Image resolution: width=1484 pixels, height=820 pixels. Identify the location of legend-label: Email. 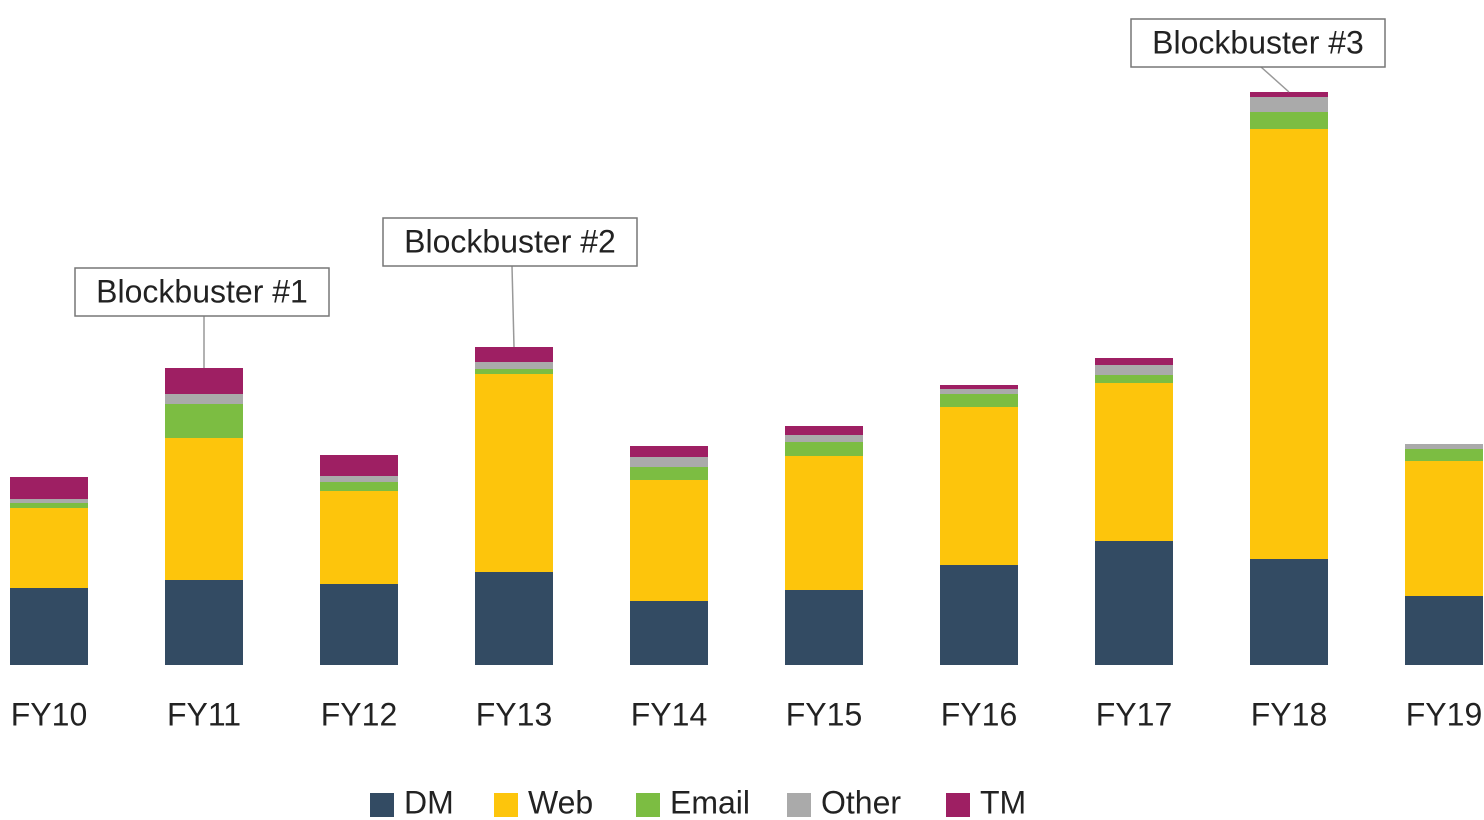
(710, 802).